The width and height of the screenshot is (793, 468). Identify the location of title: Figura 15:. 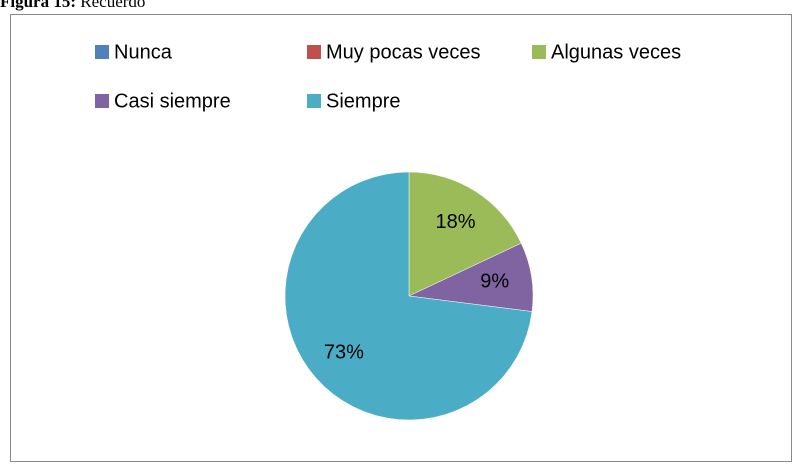
(38, 5).